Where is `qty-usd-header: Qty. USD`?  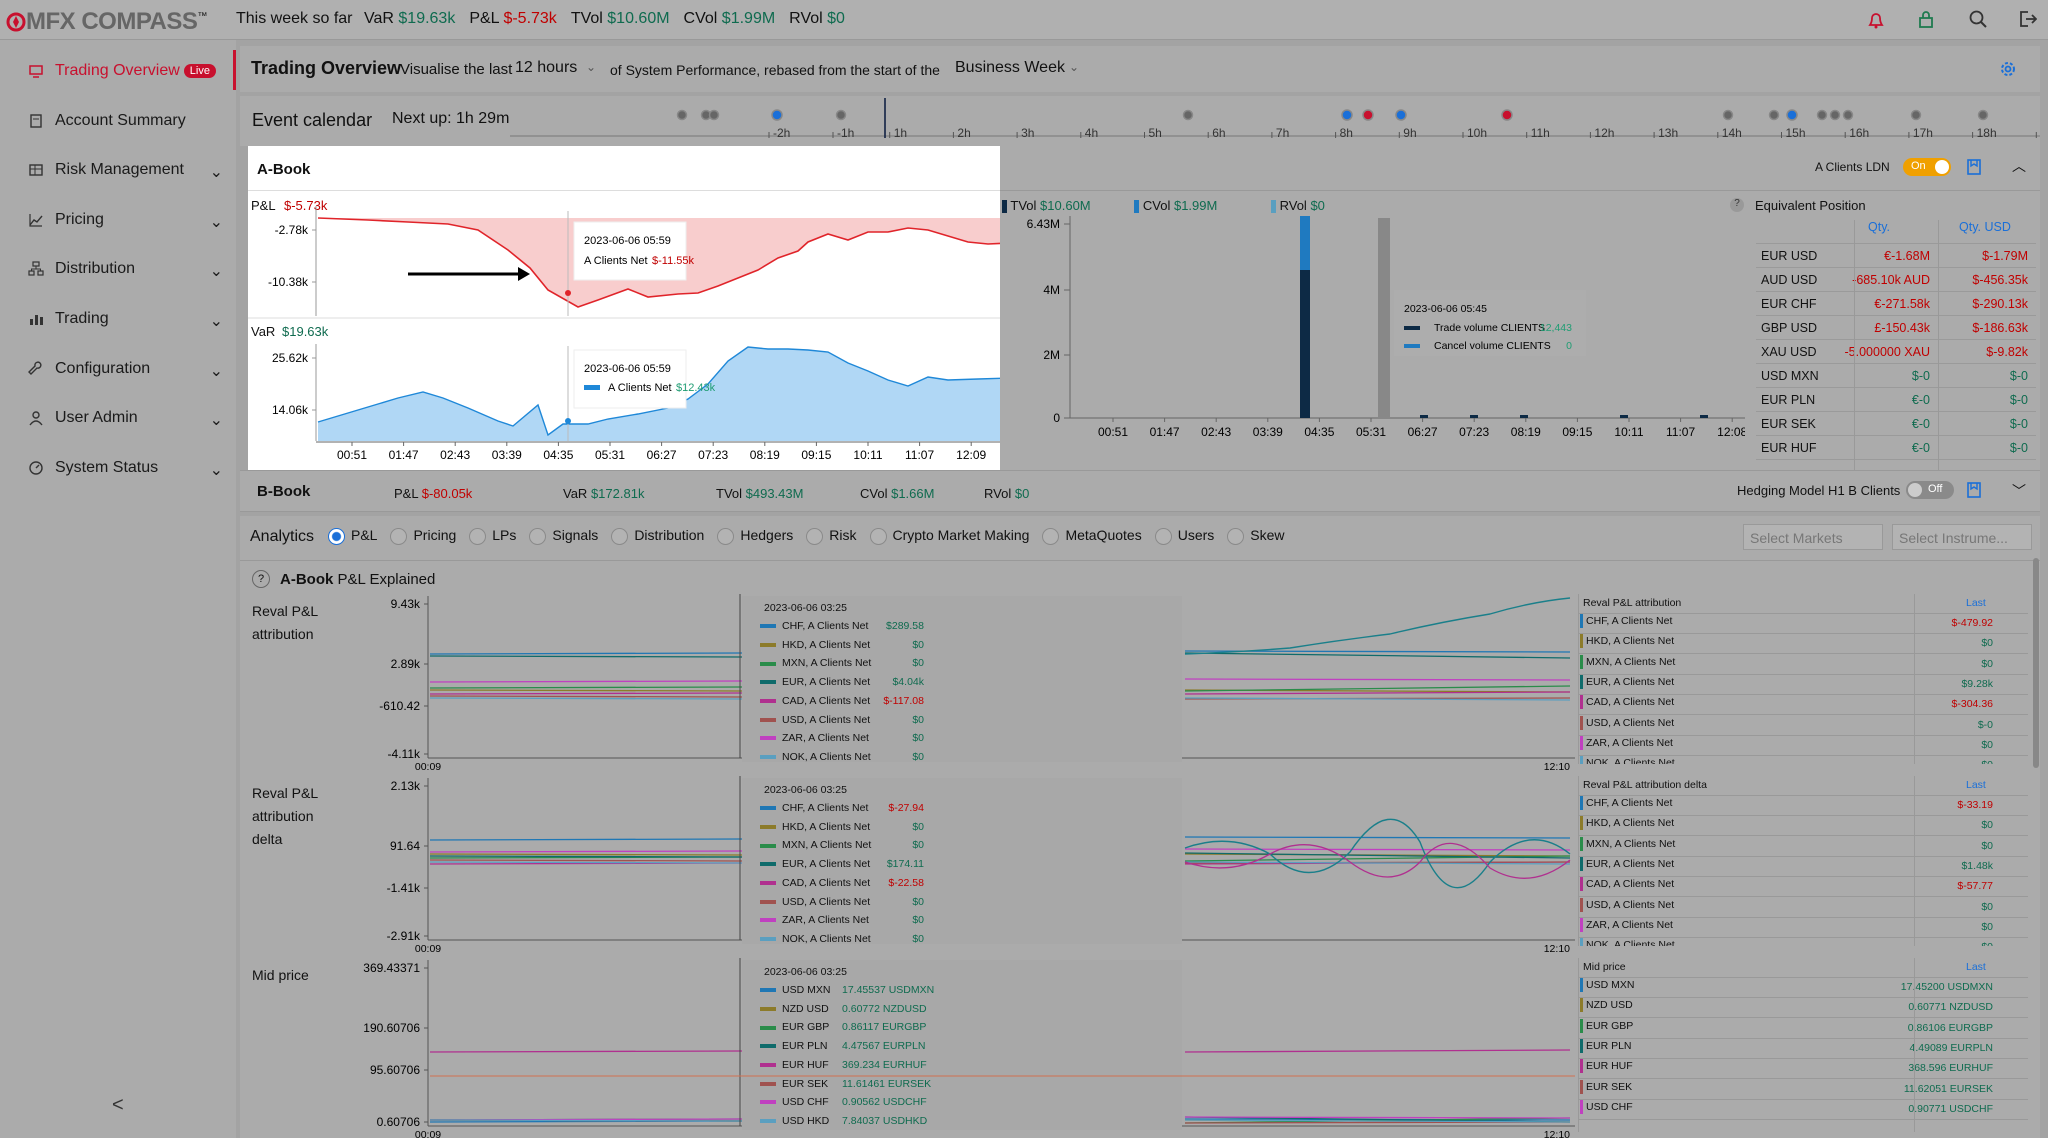 qty-usd-header: Qty. USD is located at coordinates (1985, 227).